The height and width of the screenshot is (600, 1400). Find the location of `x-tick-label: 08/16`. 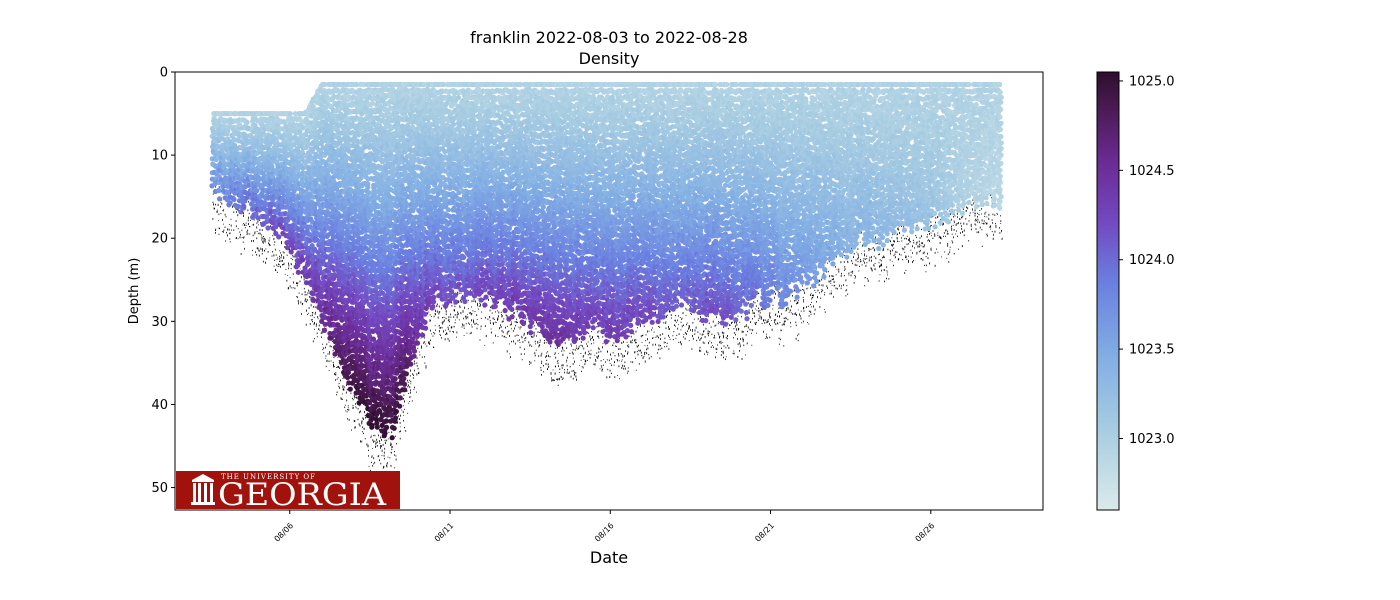

x-tick-label: 08/16 is located at coordinates (604, 532).